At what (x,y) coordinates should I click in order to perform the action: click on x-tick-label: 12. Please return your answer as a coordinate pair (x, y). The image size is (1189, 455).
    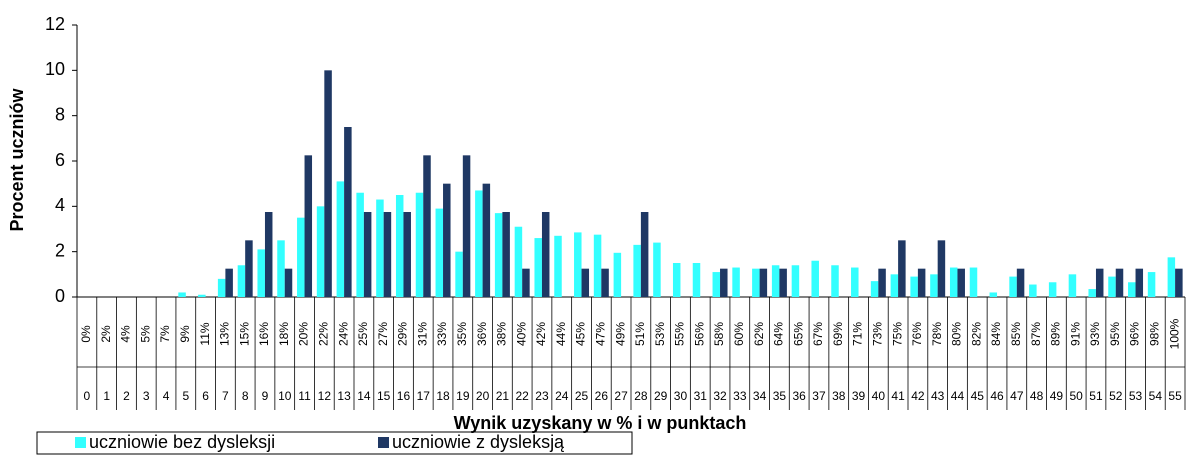
    Looking at the image, I should click on (325, 396).